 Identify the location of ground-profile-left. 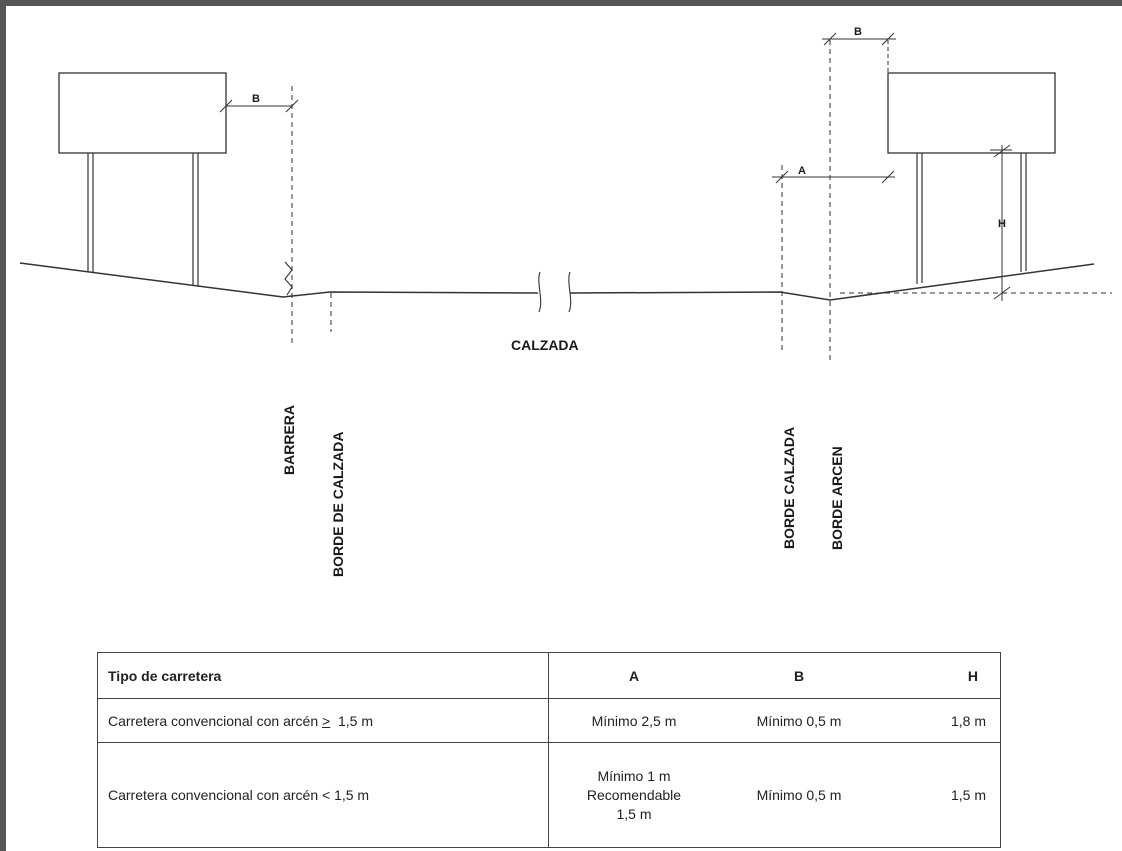
(279, 280).